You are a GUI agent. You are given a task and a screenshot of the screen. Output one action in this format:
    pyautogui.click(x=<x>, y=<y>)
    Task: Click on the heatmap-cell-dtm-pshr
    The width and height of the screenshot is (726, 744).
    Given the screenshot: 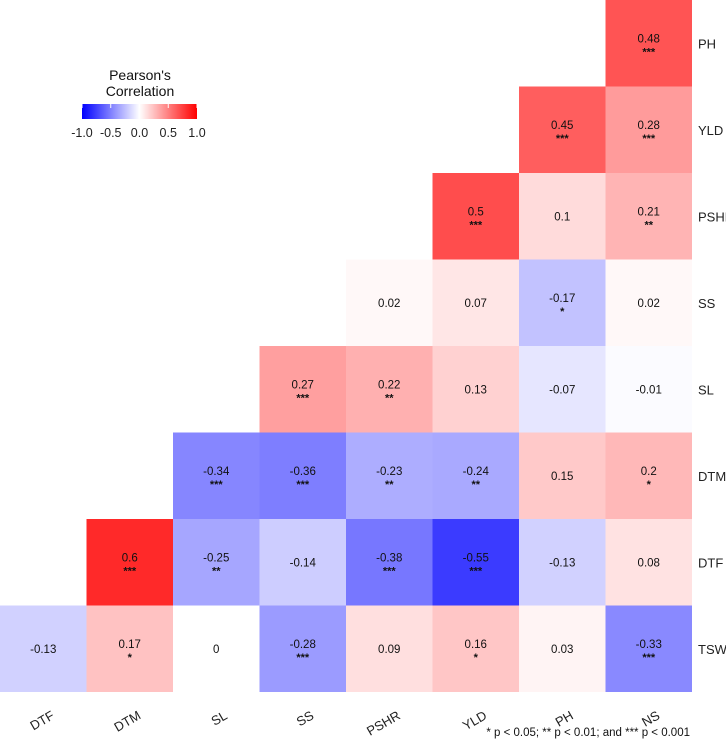 What is the action you would take?
    pyautogui.click(x=389, y=475)
    